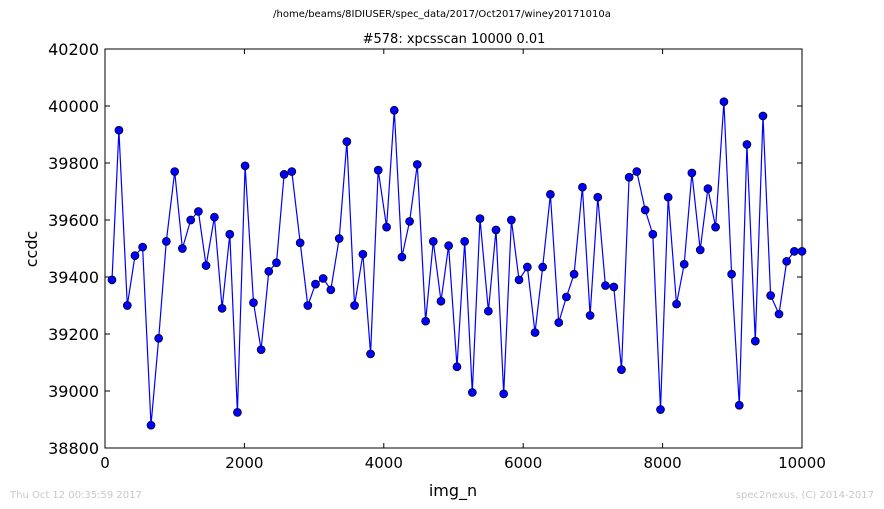 This screenshot has height=509, width=884. What do you see at coordinates (105, 463) in the screenshot?
I see `x-tick-label: 0` at bounding box center [105, 463].